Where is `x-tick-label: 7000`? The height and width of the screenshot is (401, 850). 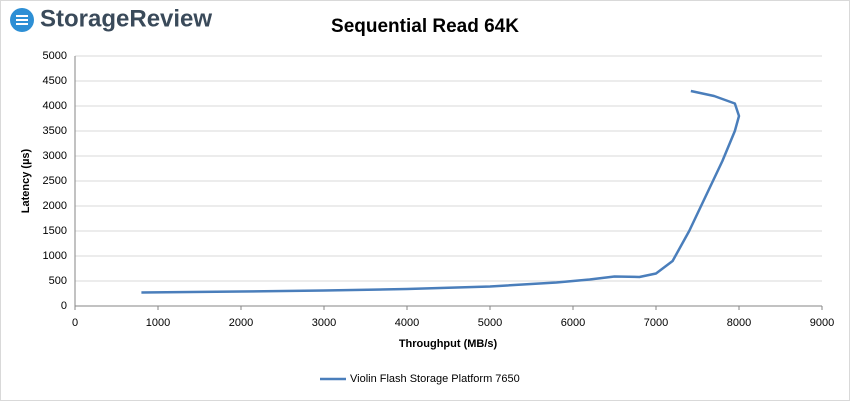 x-tick-label: 7000 is located at coordinates (656, 323).